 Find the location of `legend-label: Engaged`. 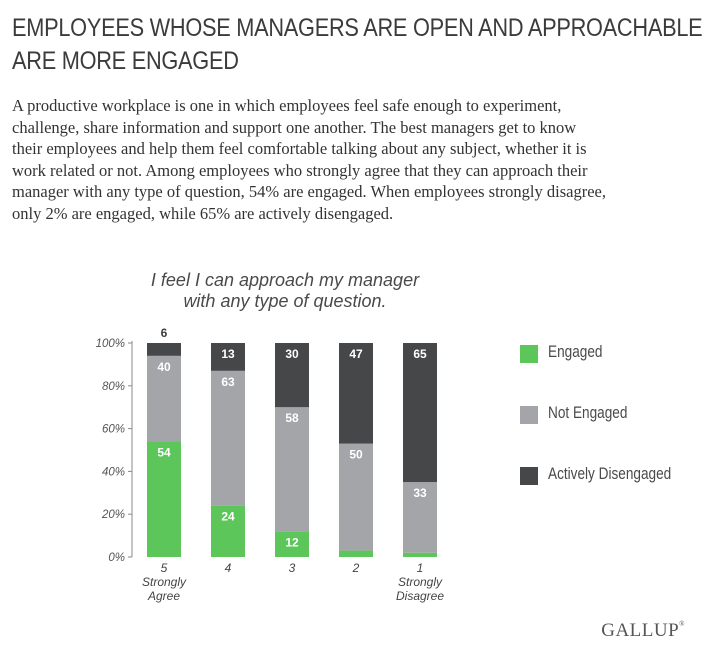

legend-label: Engaged is located at coordinates (575, 351).